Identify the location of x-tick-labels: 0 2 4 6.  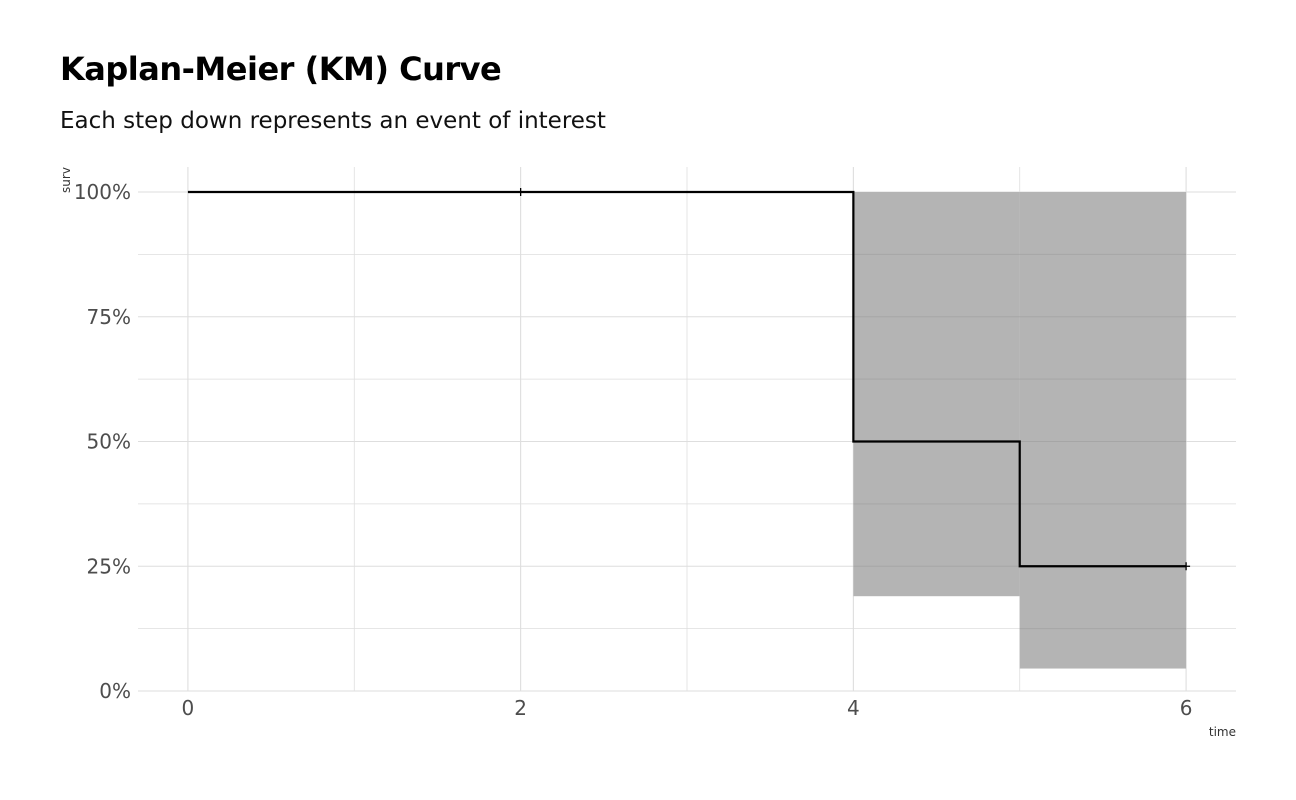
(687, 708).